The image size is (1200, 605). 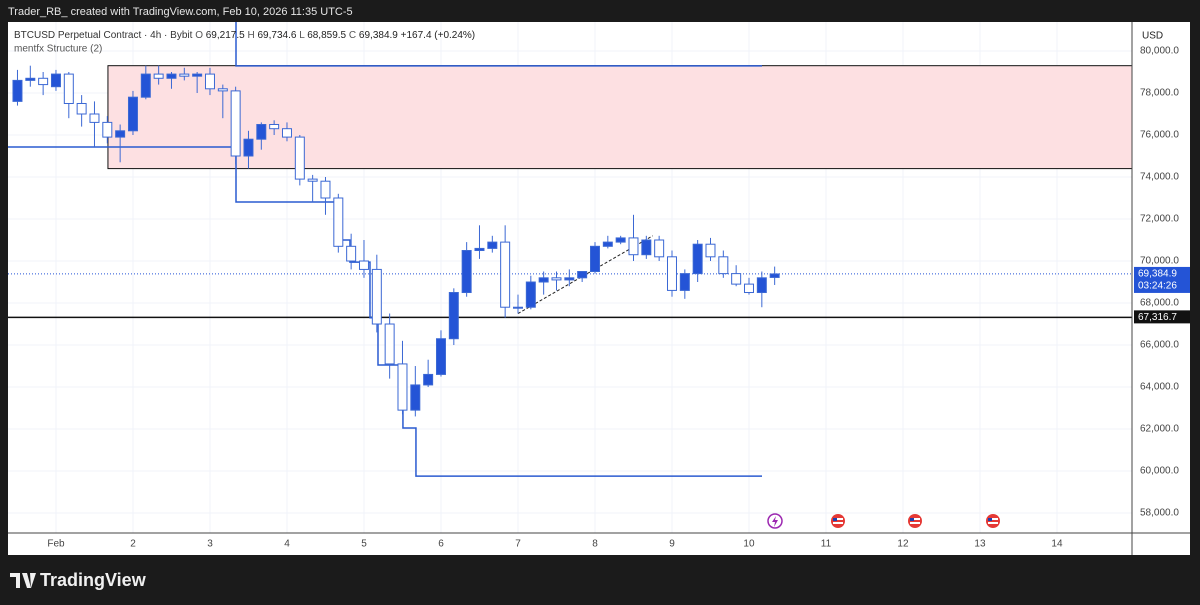 I want to click on price-label: 69,384.9, so click(x=1157, y=274).